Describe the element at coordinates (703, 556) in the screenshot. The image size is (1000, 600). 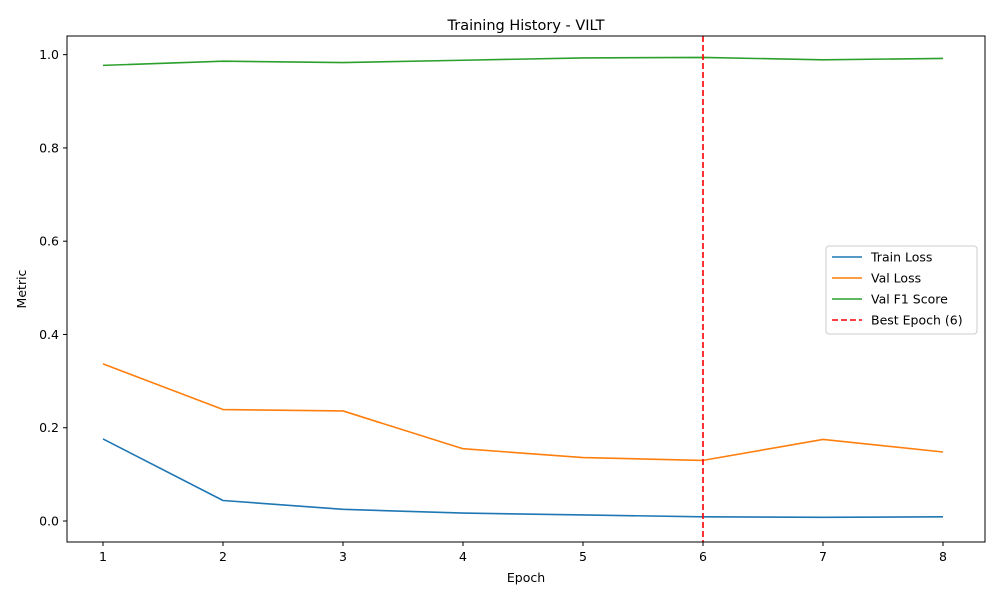
I see `x-tick-label: 6` at that location.